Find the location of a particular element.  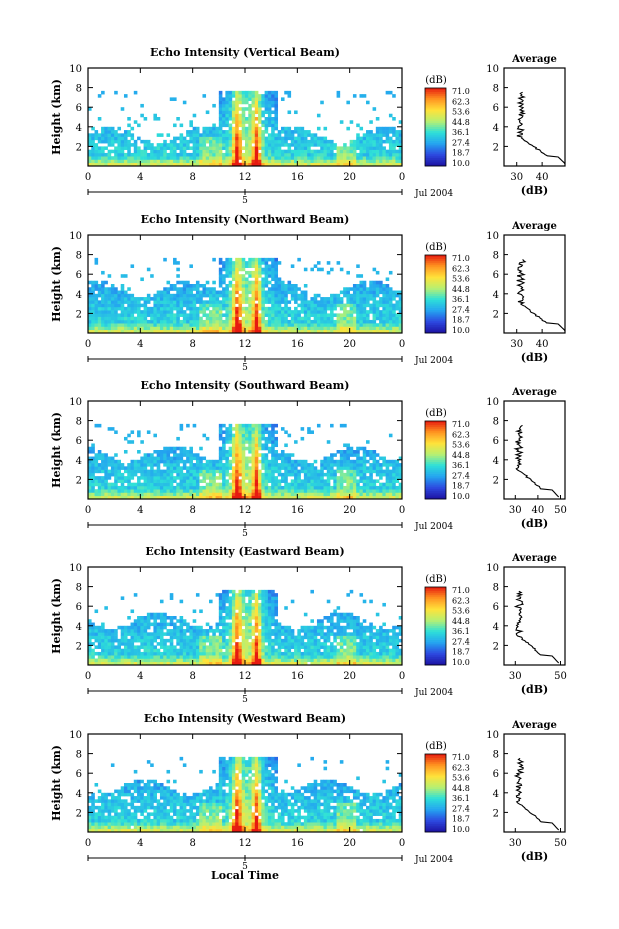

colorbar-tick-label: 10.0 is located at coordinates (461, 163).